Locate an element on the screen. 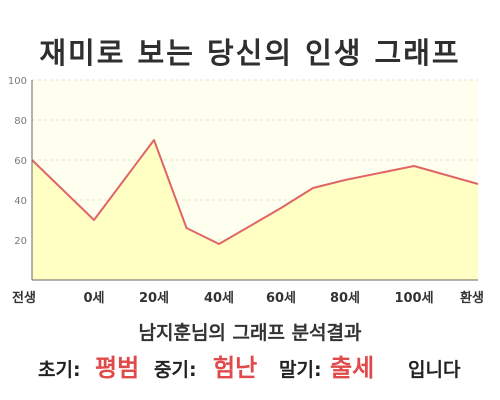  y-tick-label: 60 is located at coordinates (20, 161).